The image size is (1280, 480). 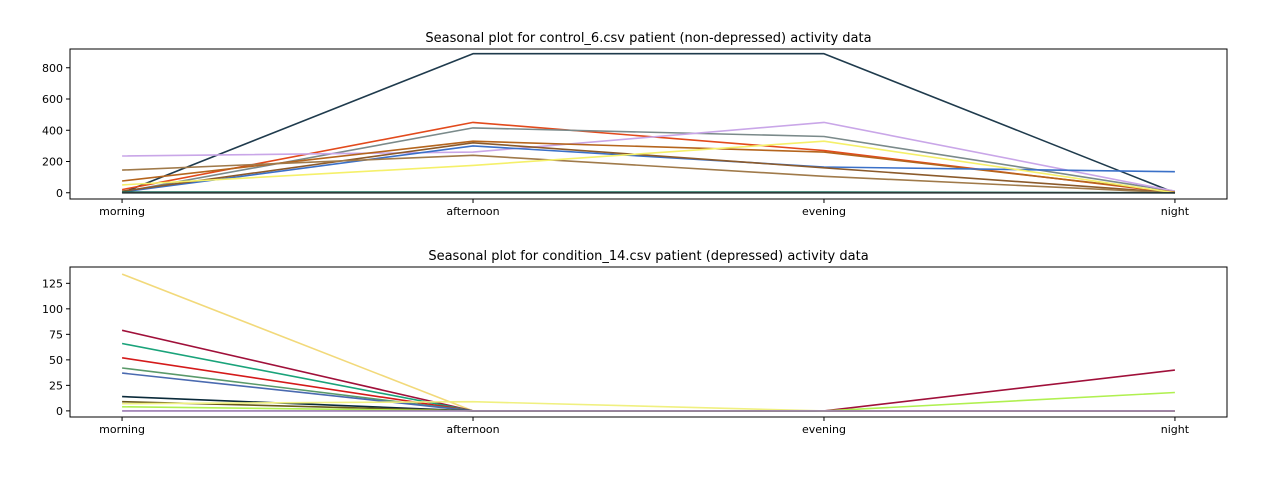 What do you see at coordinates (52, 162) in the screenshot?
I see `y-tick-label: 200` at bounding box center [52, 162].